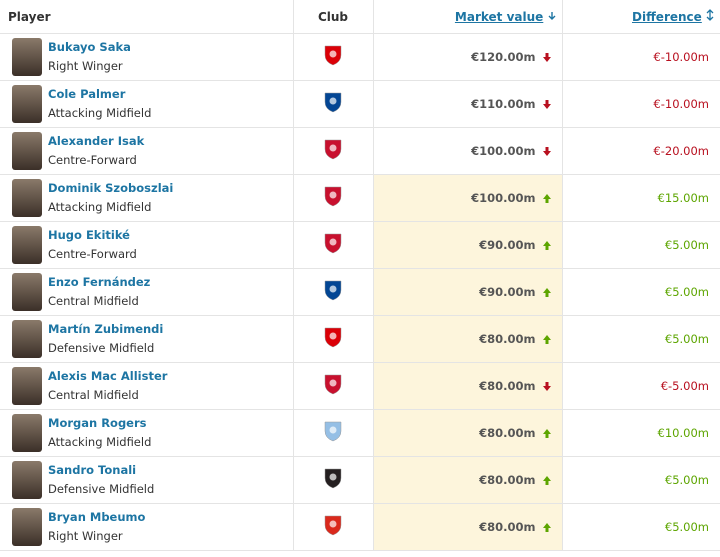  Describe the element at coordinates (97, 423) in the screenshot. I see `player-name: Morgan Rogers` at that location.